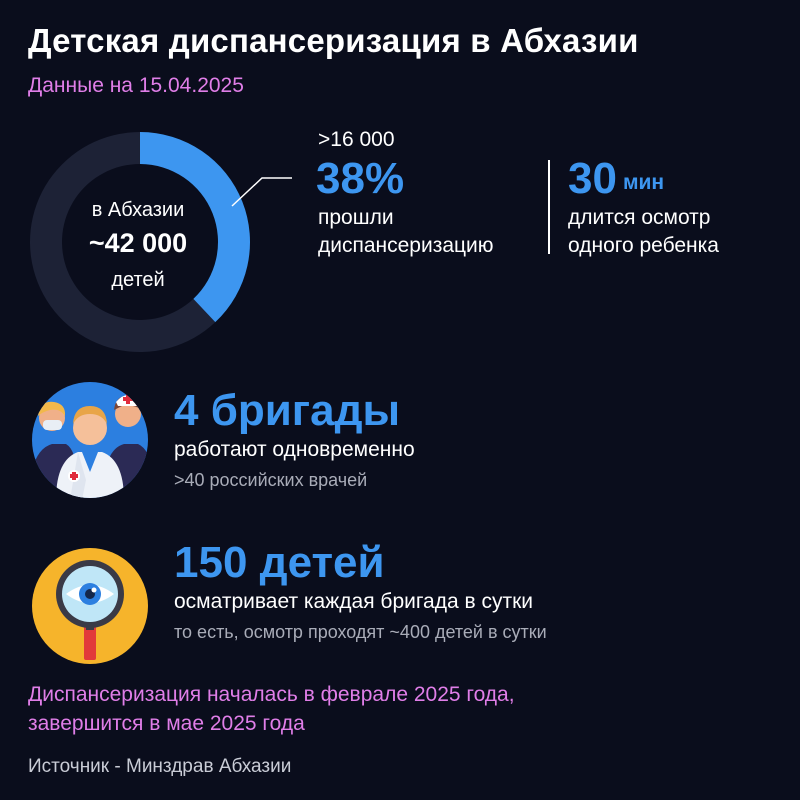 This screenshot has width=800, height=800. I want to click on page-subtitle: Данные на 15.04.2025, so click(136, 85).